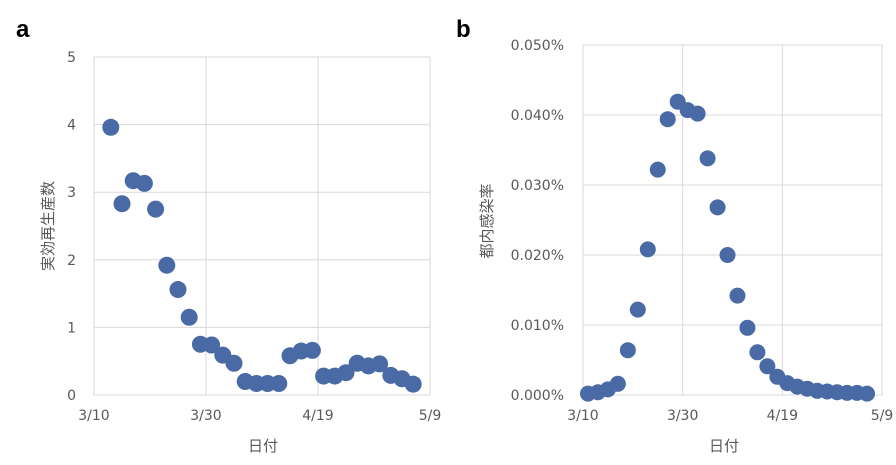 This screenshot has width=896, height=465. I want to click on chart-b-x-axis-title: 日付, so click(724, 446).